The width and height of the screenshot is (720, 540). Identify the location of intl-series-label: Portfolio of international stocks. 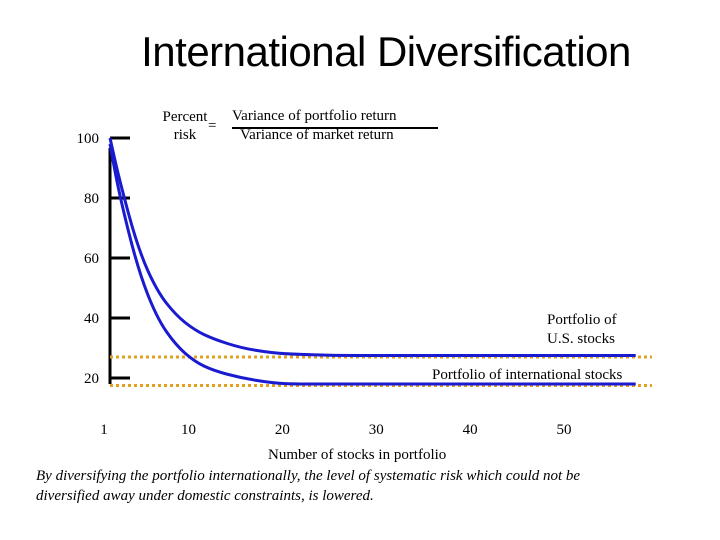
(527, 375).